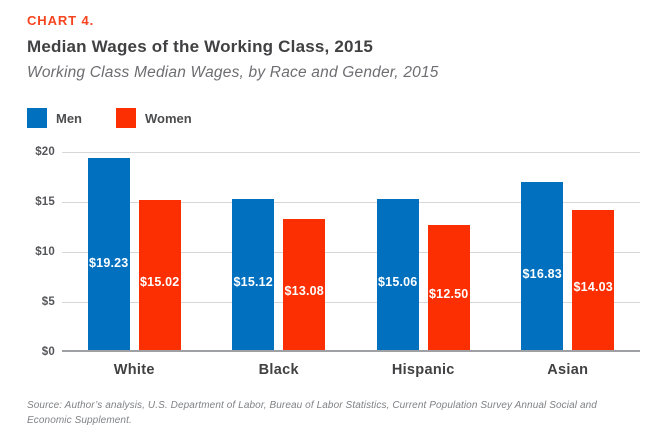 The width and height of the screenshot is (666, 446). I want to click on legend-swatch-women, so click(126, 118).